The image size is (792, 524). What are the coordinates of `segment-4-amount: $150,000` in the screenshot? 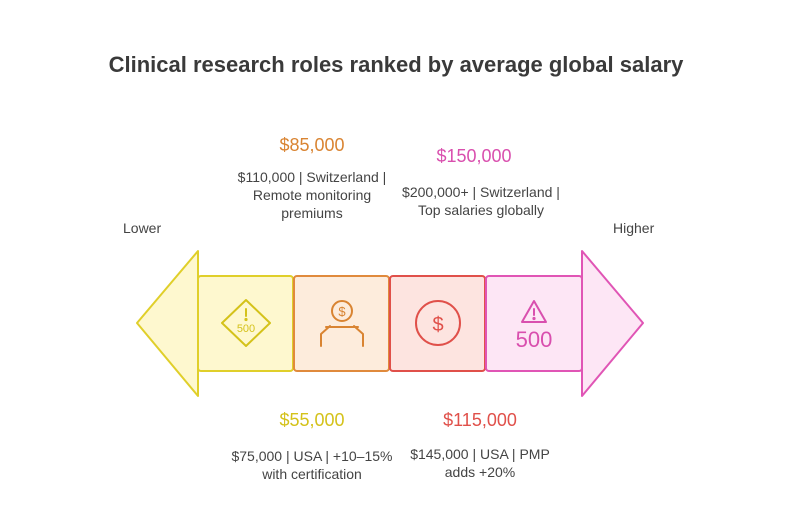 It's located at (474, 156).